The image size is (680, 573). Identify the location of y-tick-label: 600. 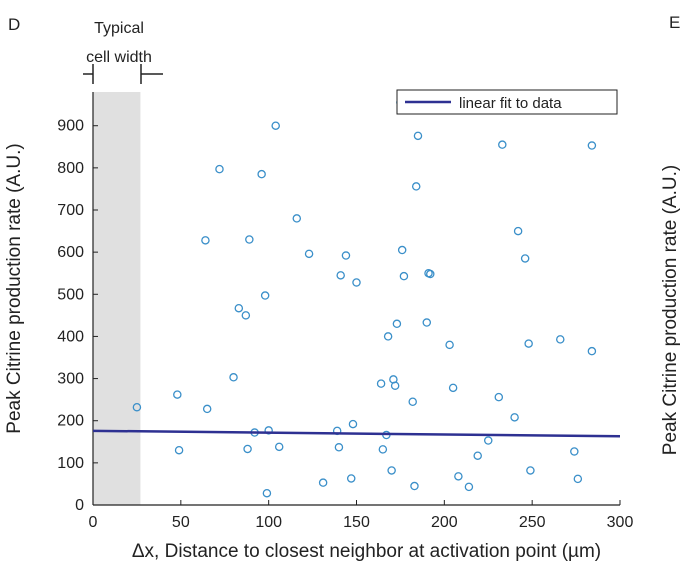
(70, 252).